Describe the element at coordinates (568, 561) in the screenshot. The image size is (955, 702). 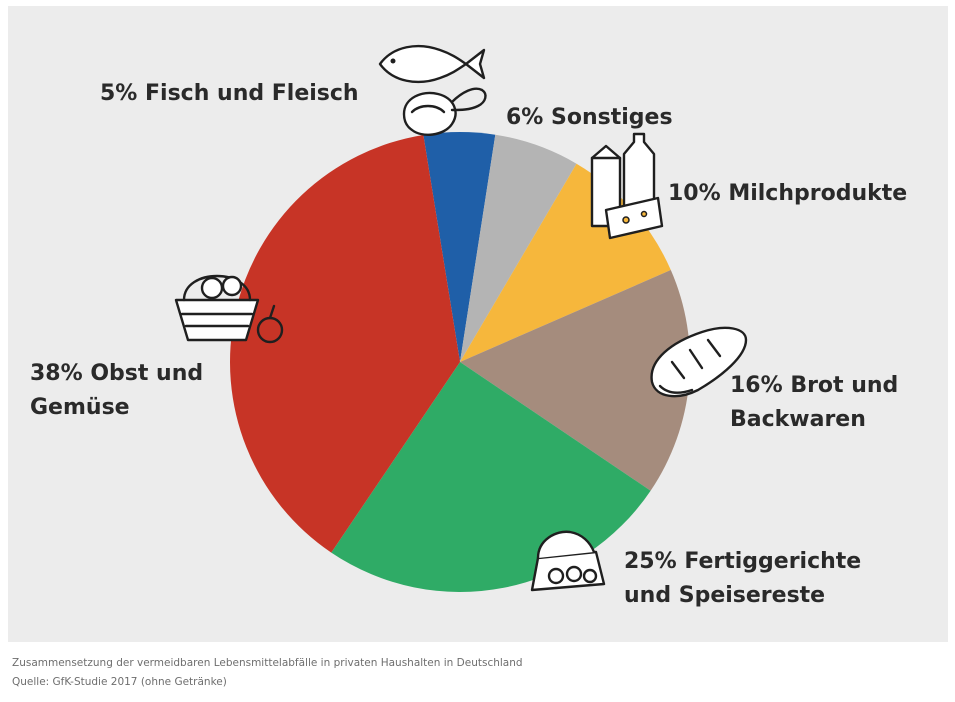
I see `food-container-icon` at that location.